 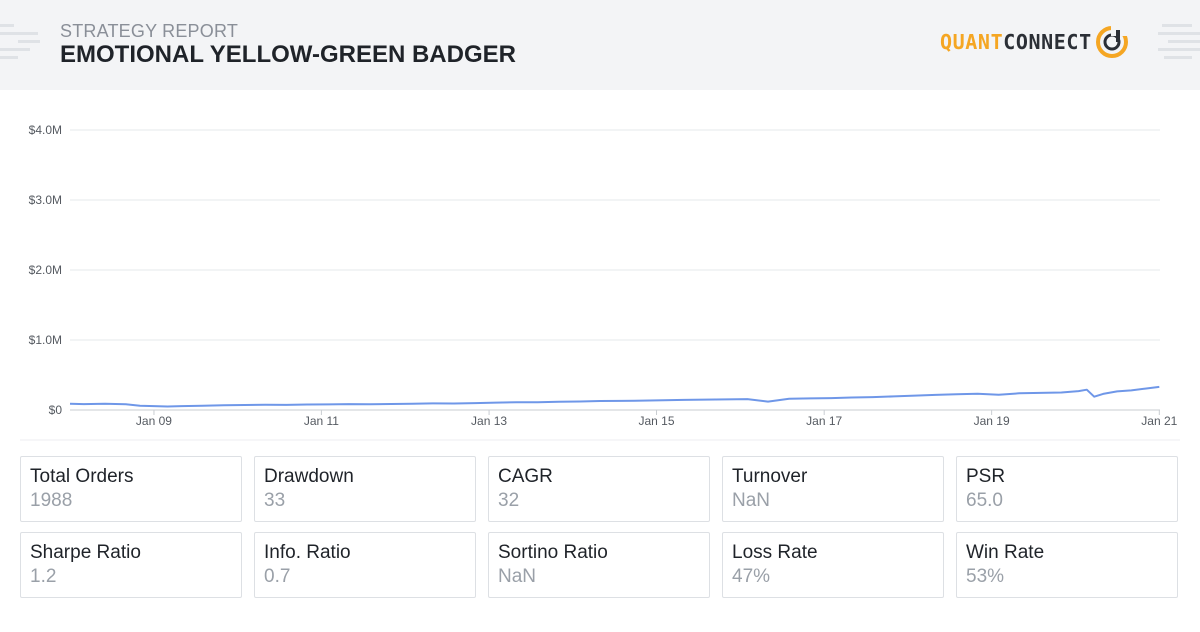 I want to click on equity-line, so click(x=614, y=396).